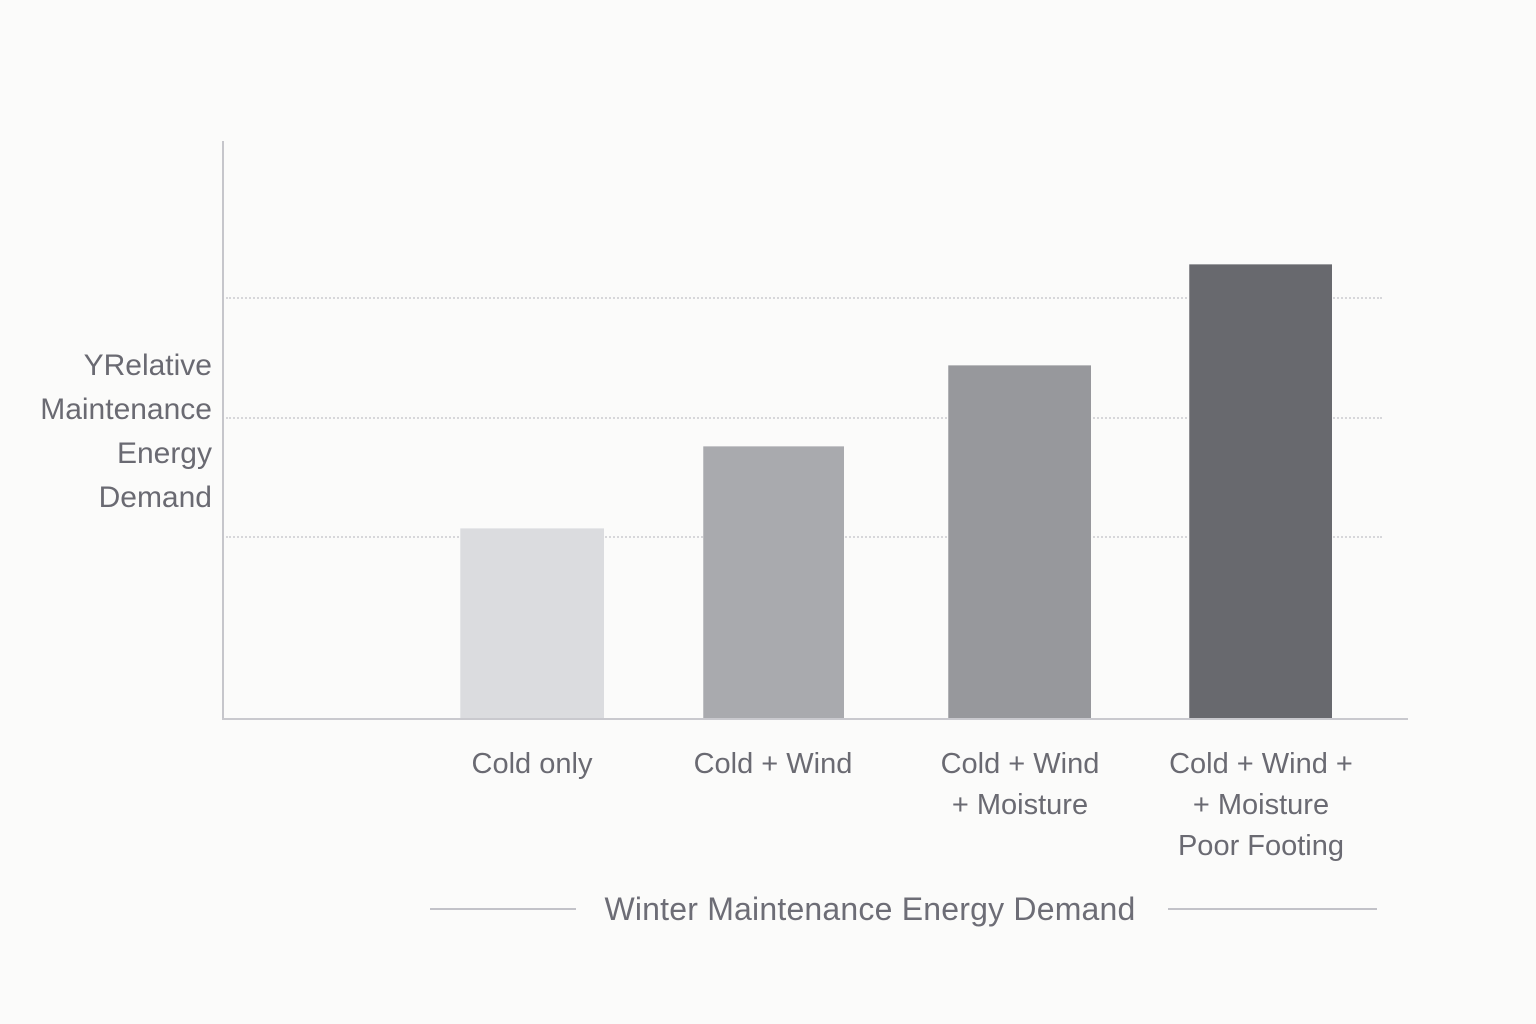  Describe the element at coordinates (164, 453) in the screenshot. I see `y-axis-label-line: Energy` at that location.